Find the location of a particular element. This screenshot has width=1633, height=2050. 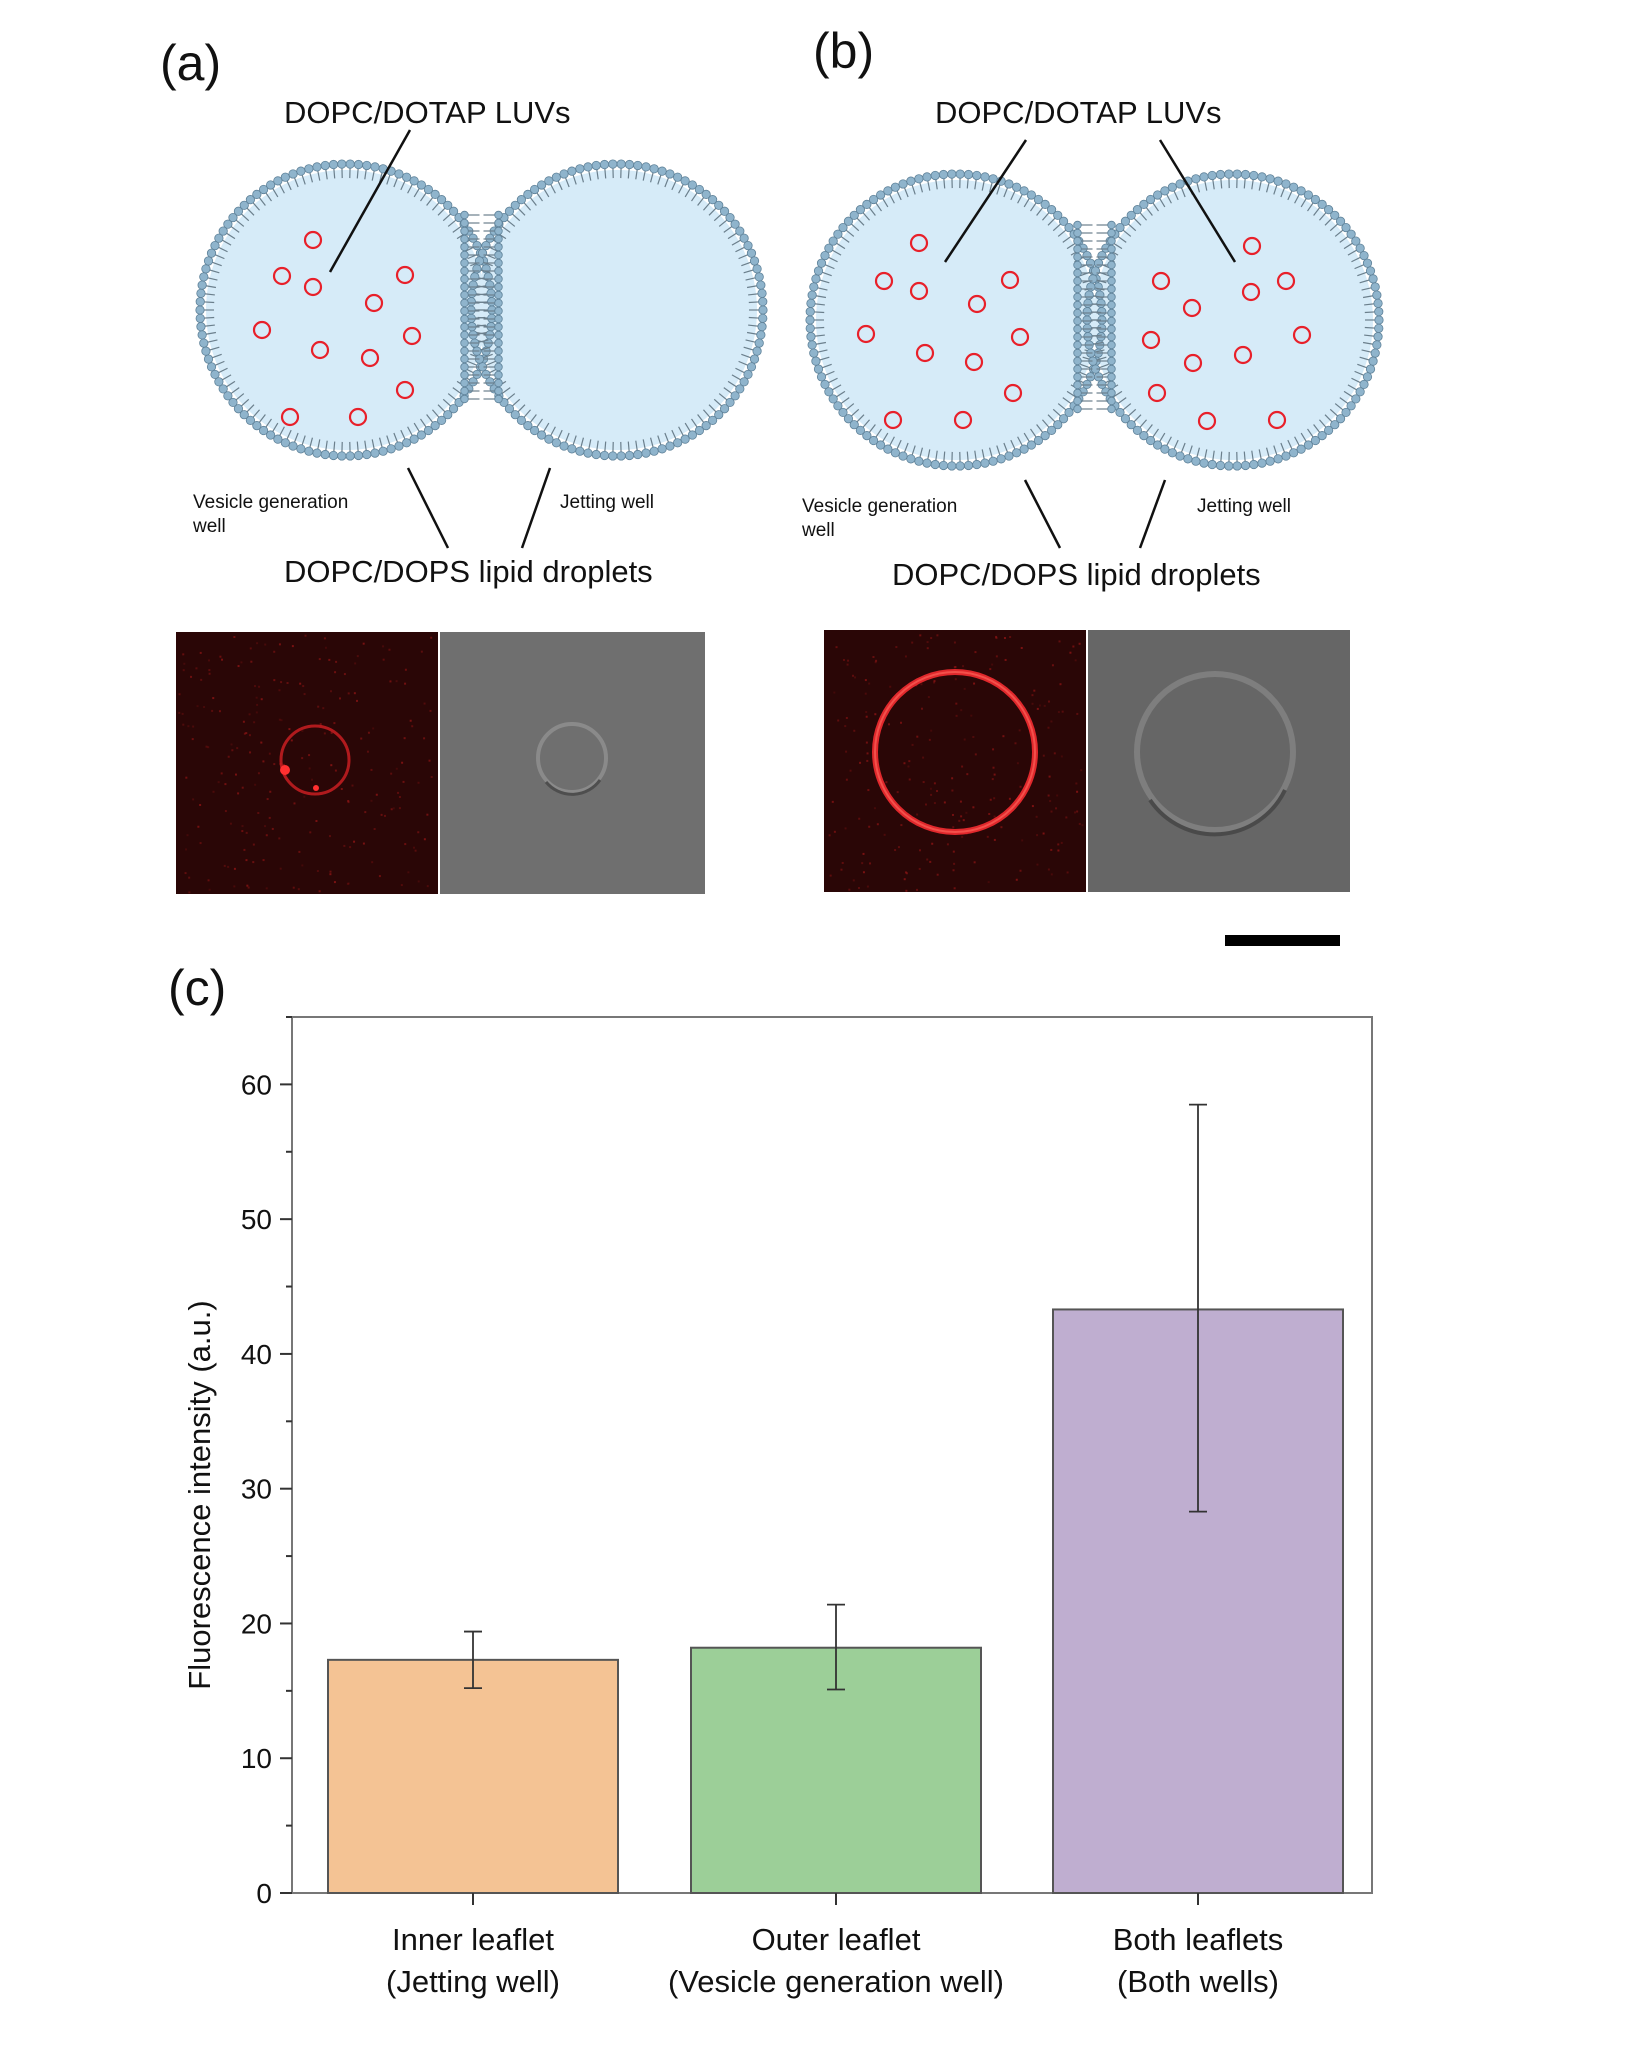

x-category-label: Both leaflets is located at coordinates (1198, 1939).